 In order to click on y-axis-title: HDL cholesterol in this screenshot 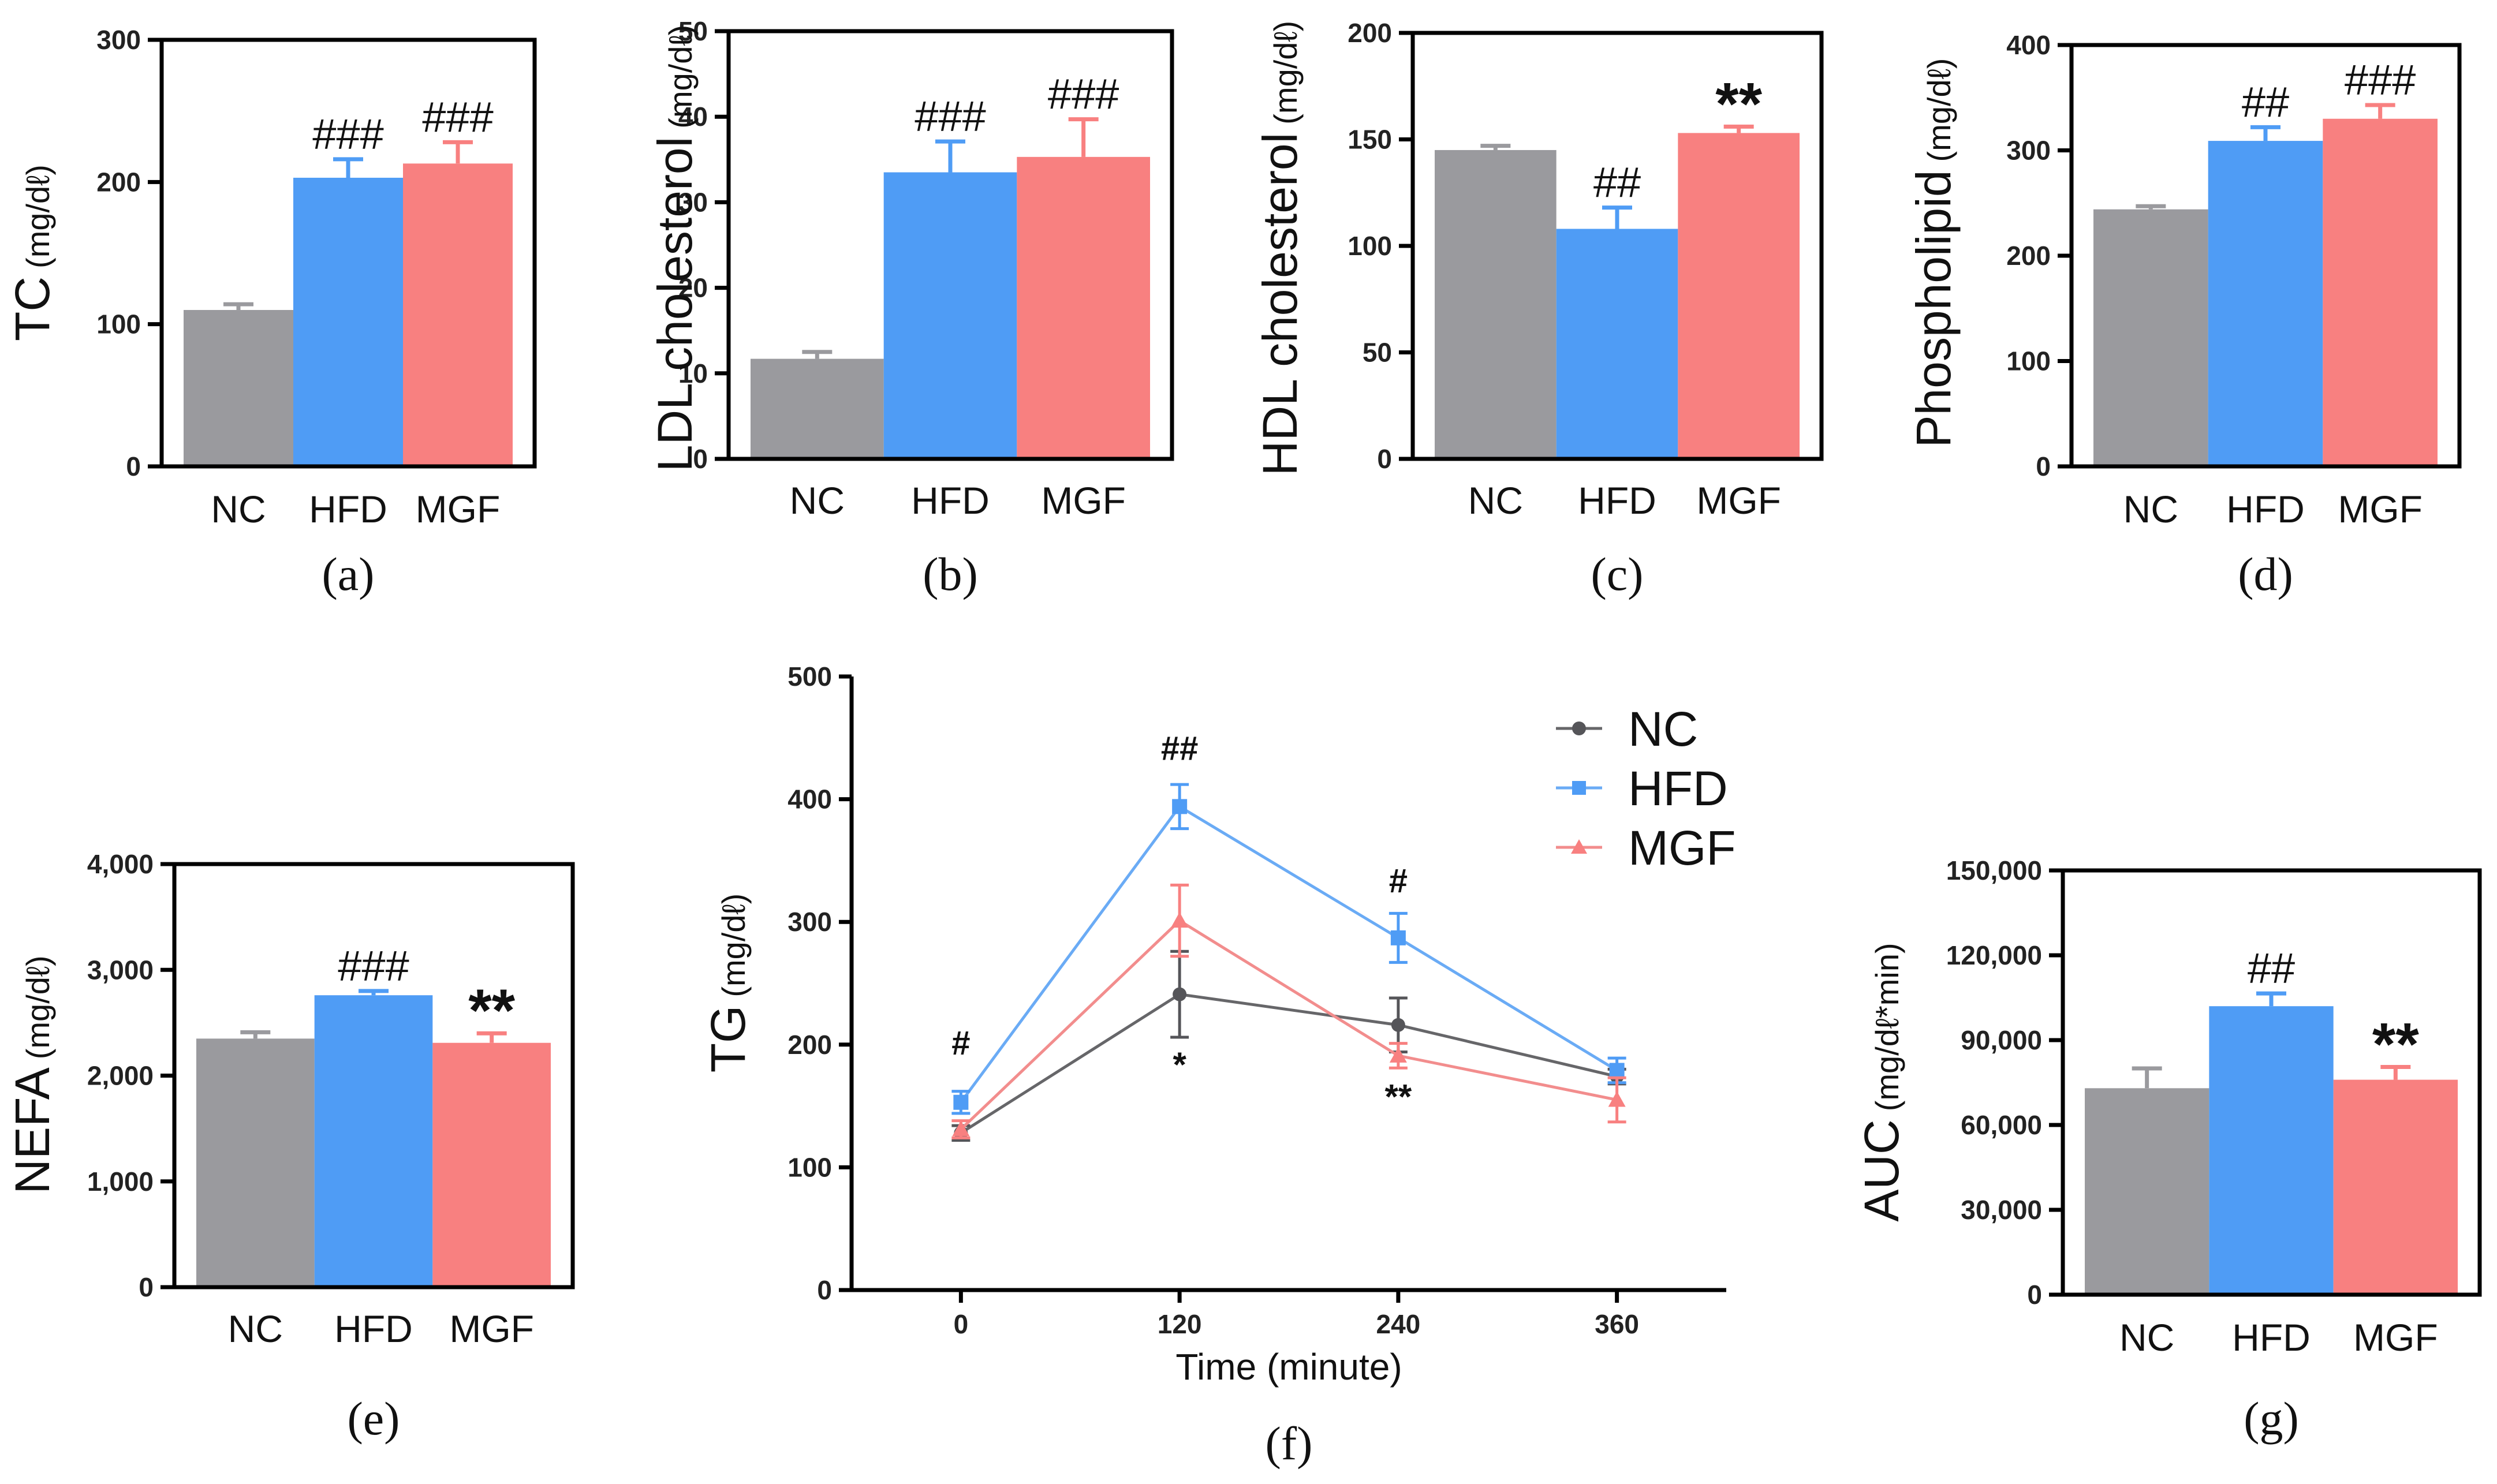, I will do `click(1280, 305)`.